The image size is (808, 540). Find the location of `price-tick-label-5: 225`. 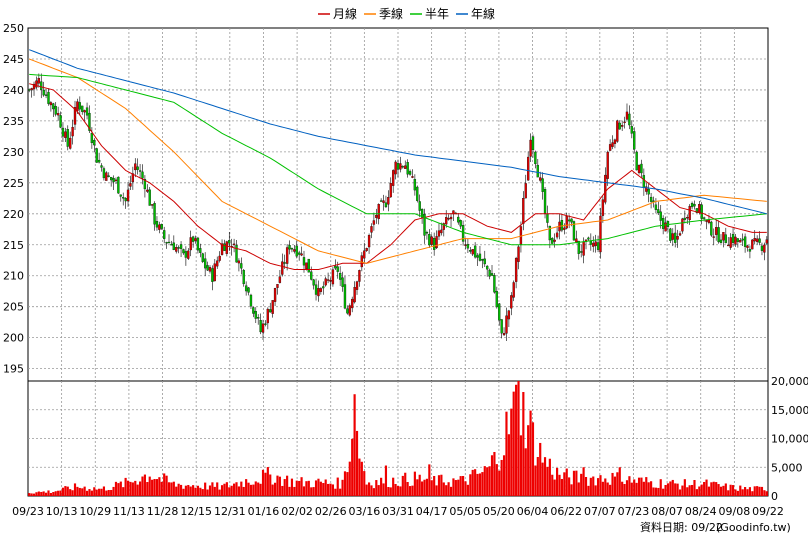

price-tick-label-5: 225 is located at coordinates (13, 183).